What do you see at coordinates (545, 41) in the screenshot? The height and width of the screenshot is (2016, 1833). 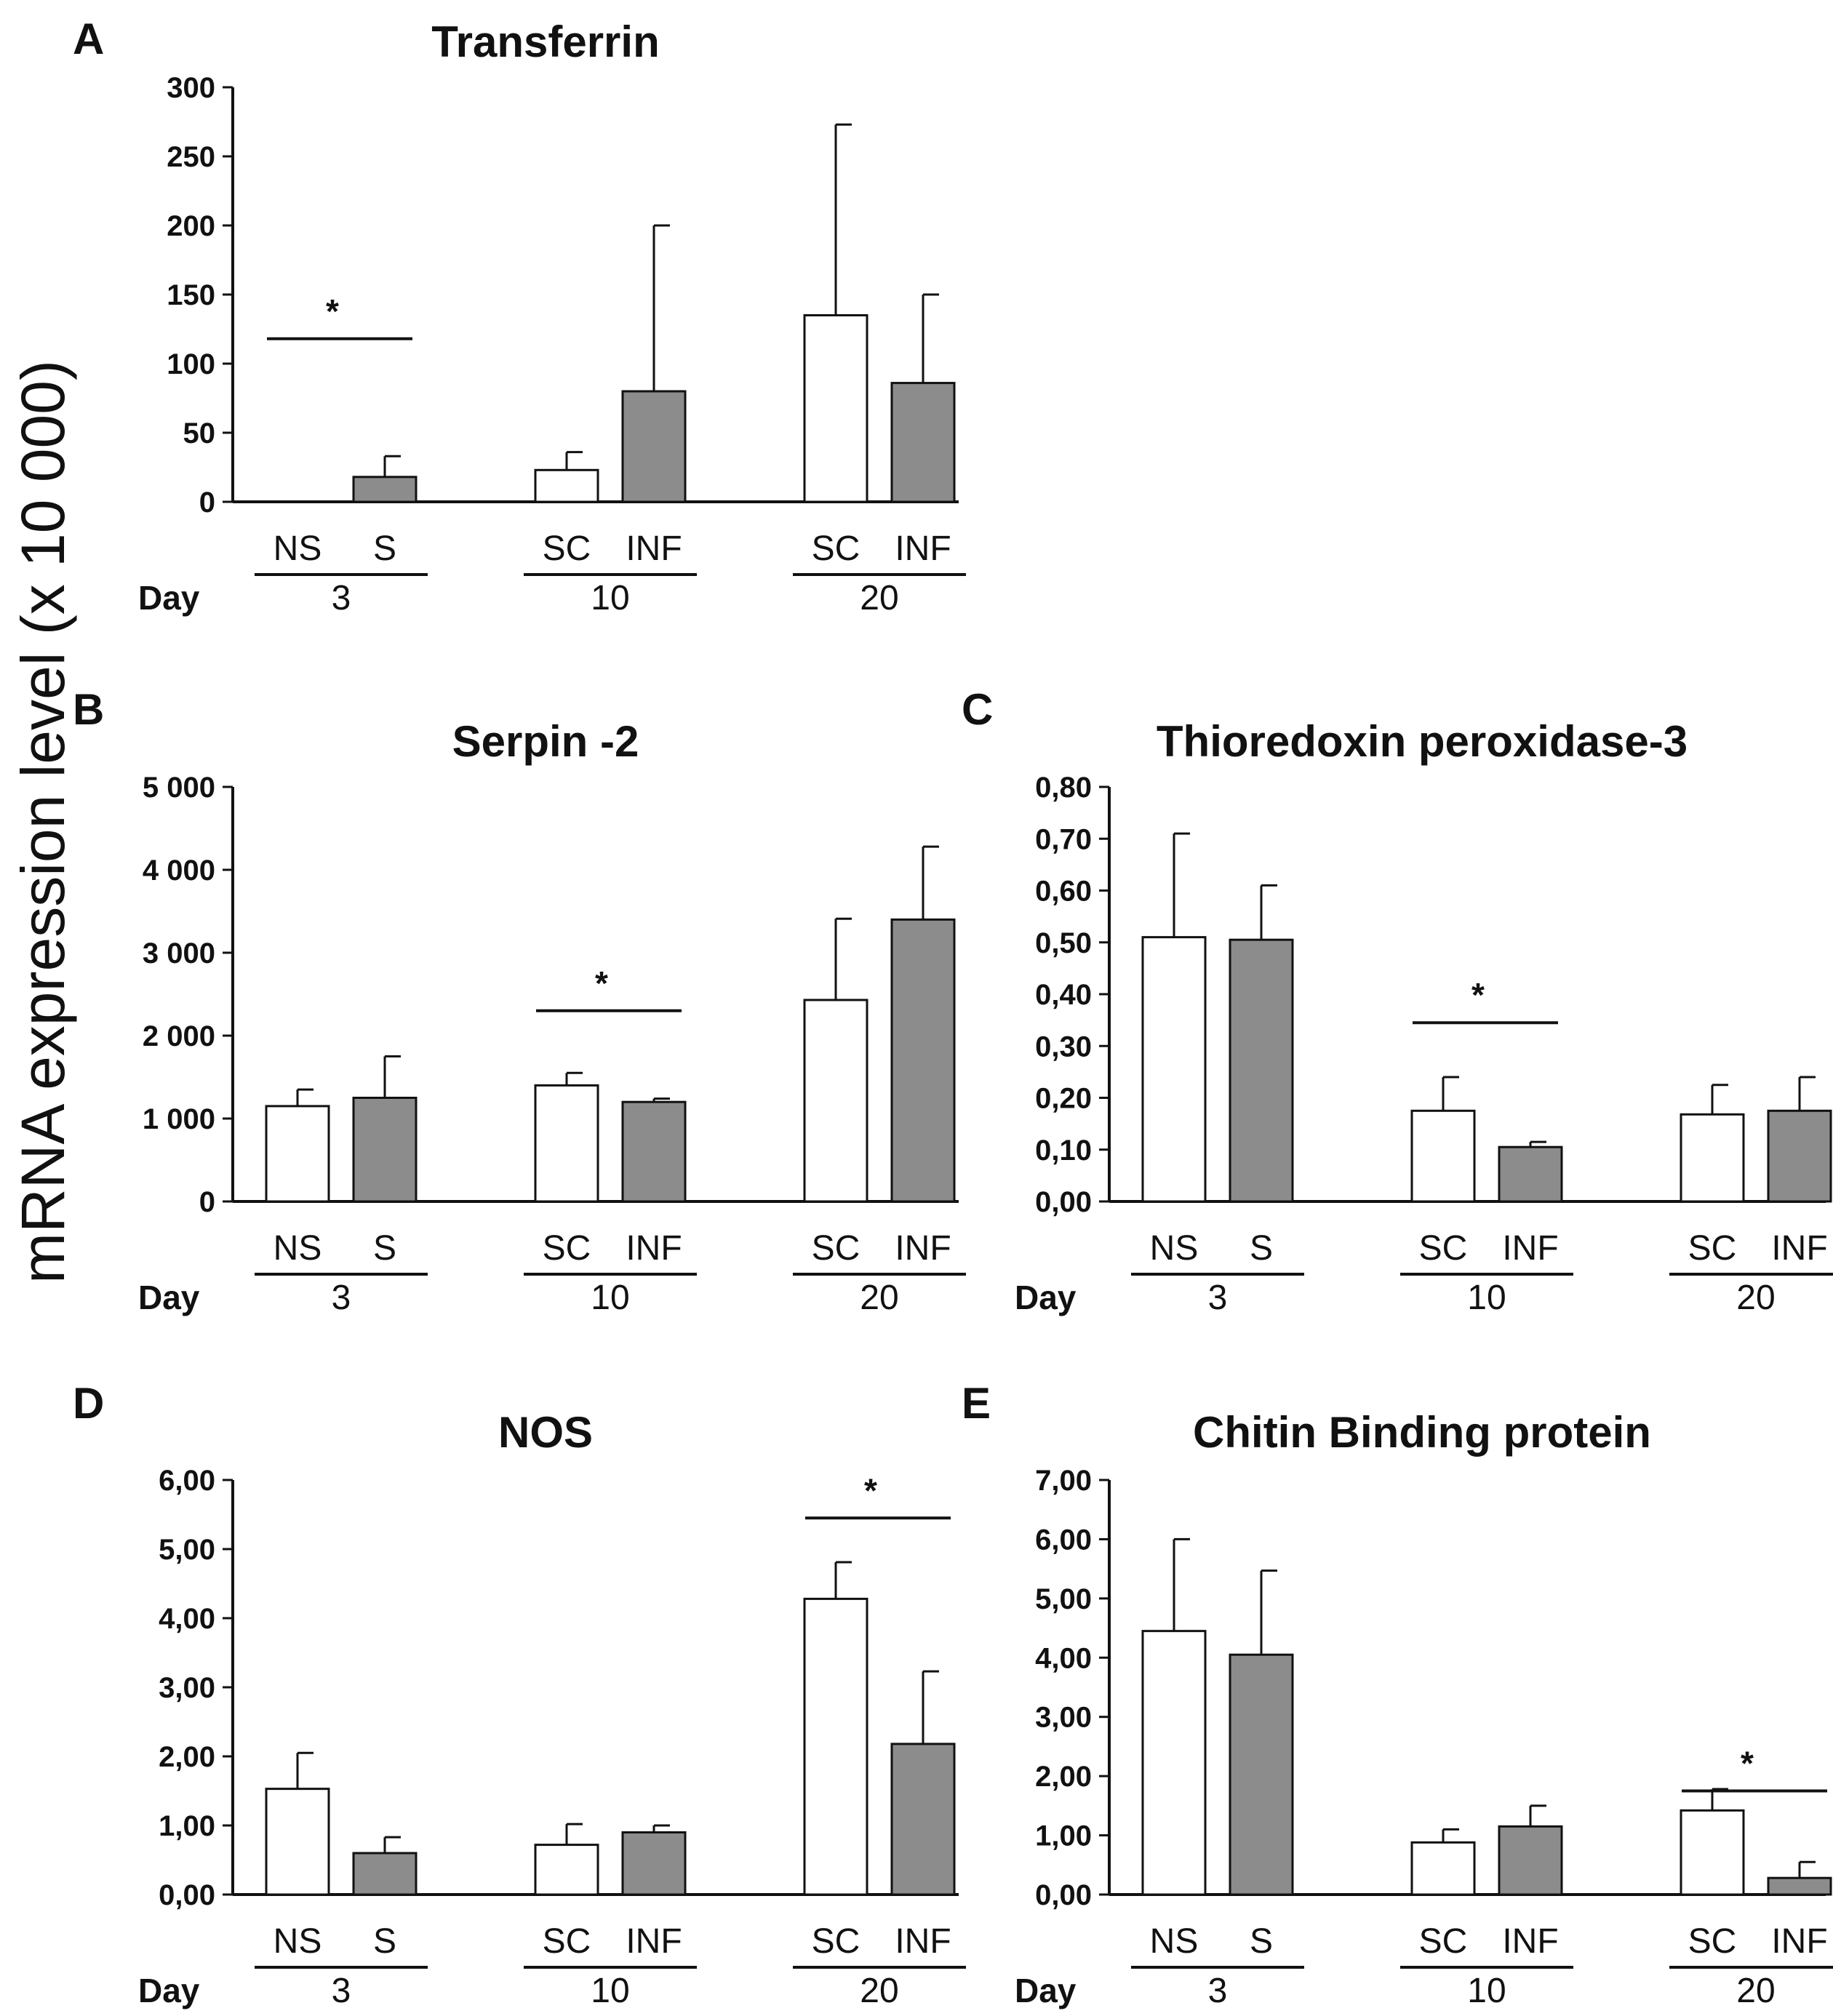 I see `chart-title: Transferrin` at bounding box center [545, 41].